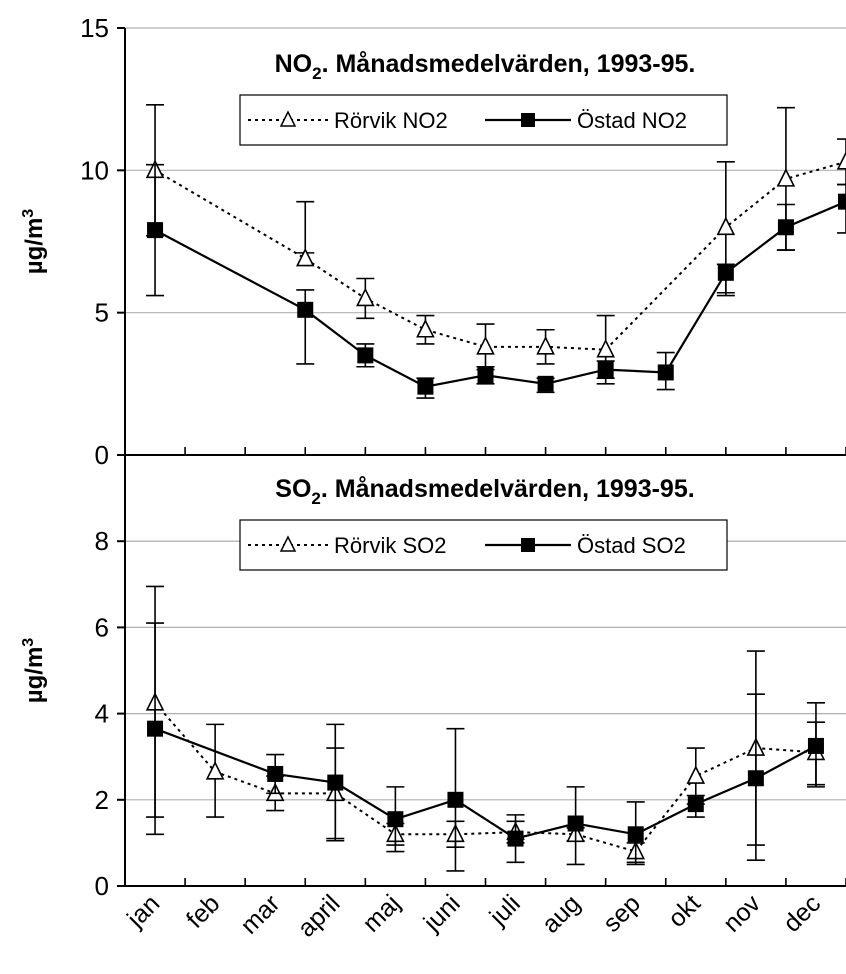  I want to click on no2-y-tick-label: 10, so click(94, 170).